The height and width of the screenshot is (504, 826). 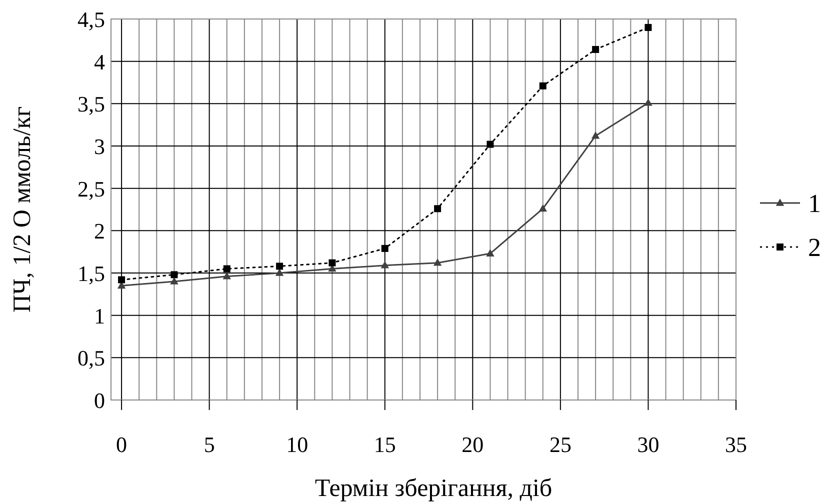 What do you see at coordinates (91, 104) in the screenshot?
I see `y-tick-label: 3,5` at bounding box center [91, 104].